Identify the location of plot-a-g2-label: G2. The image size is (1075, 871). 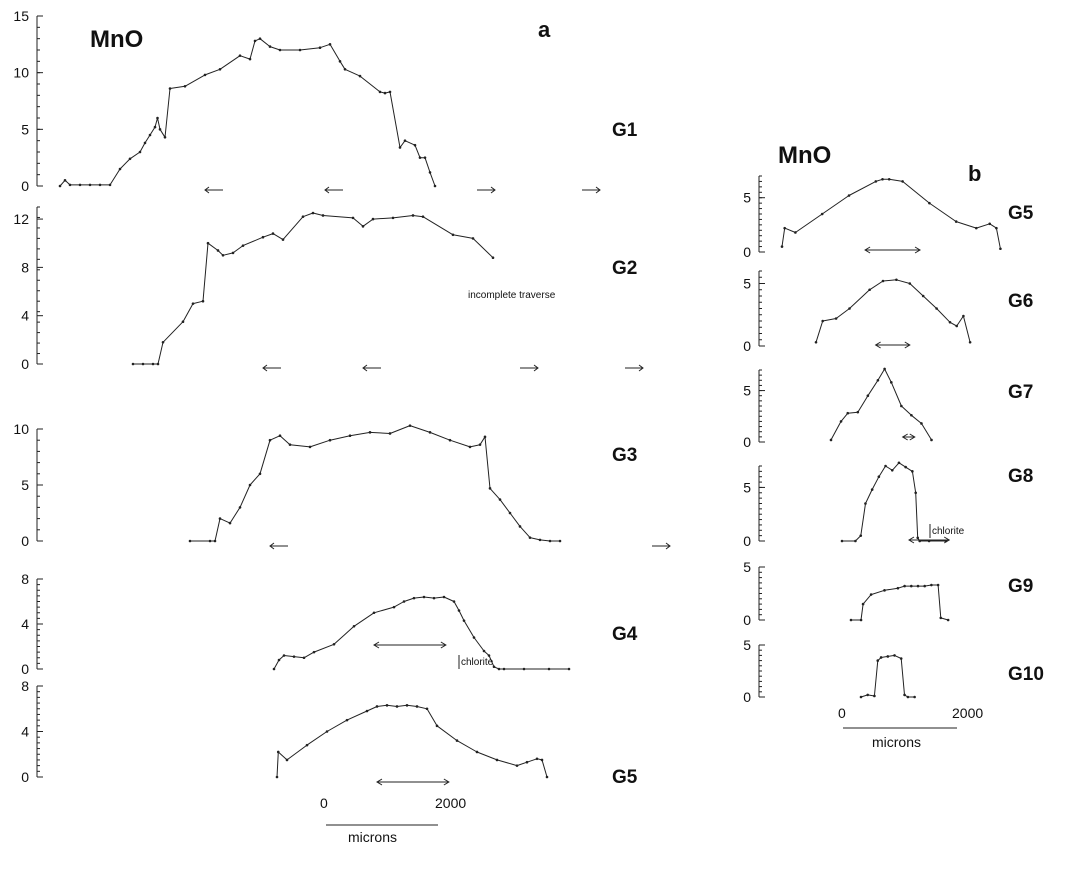
(624, 268).